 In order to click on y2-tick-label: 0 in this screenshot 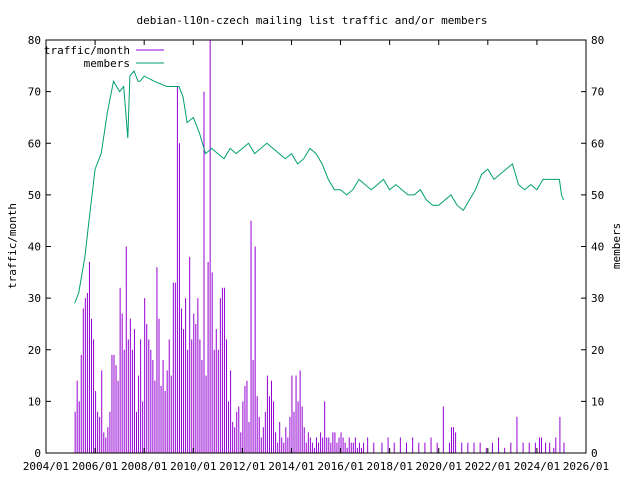, I will do `click(594, 453)`.